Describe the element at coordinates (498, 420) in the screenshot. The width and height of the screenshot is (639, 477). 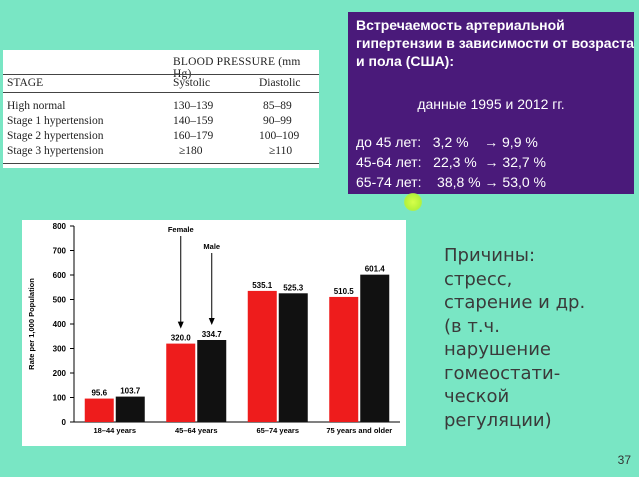
I see `reasons-line: регуляции)` at that location.